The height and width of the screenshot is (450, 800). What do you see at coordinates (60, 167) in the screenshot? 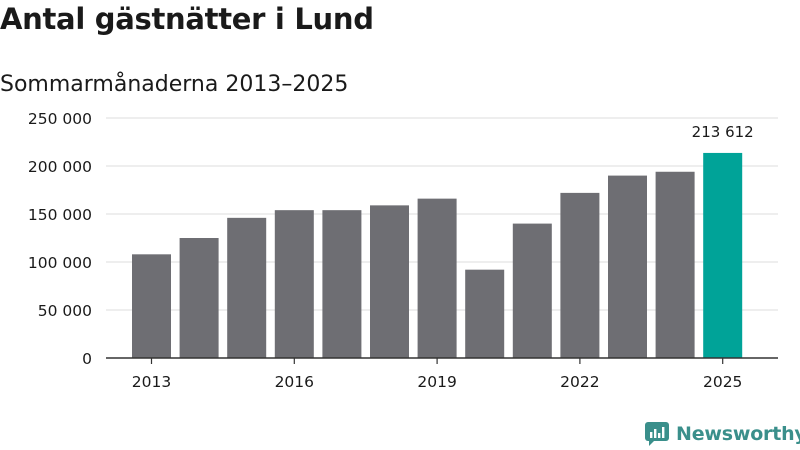
I see `y-tick-label: 200 000` at bounding box center [60, 167].